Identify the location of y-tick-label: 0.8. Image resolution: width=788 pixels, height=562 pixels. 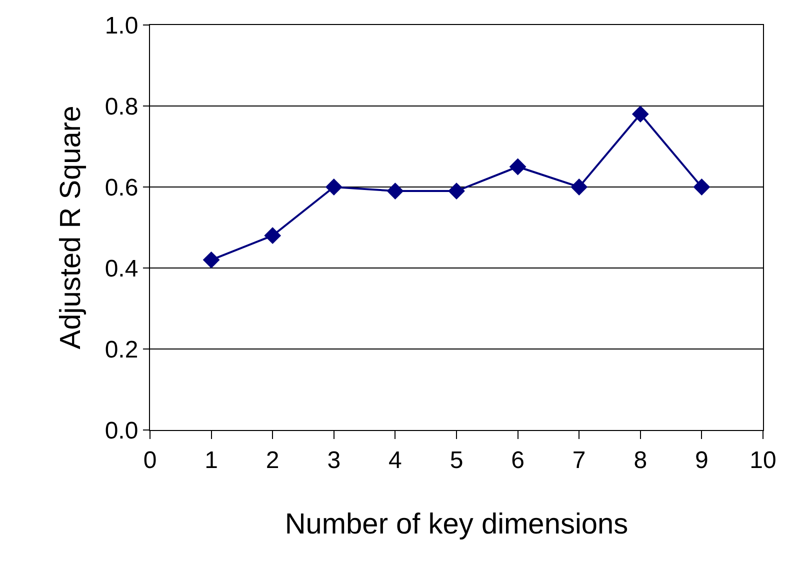
(121, 106).